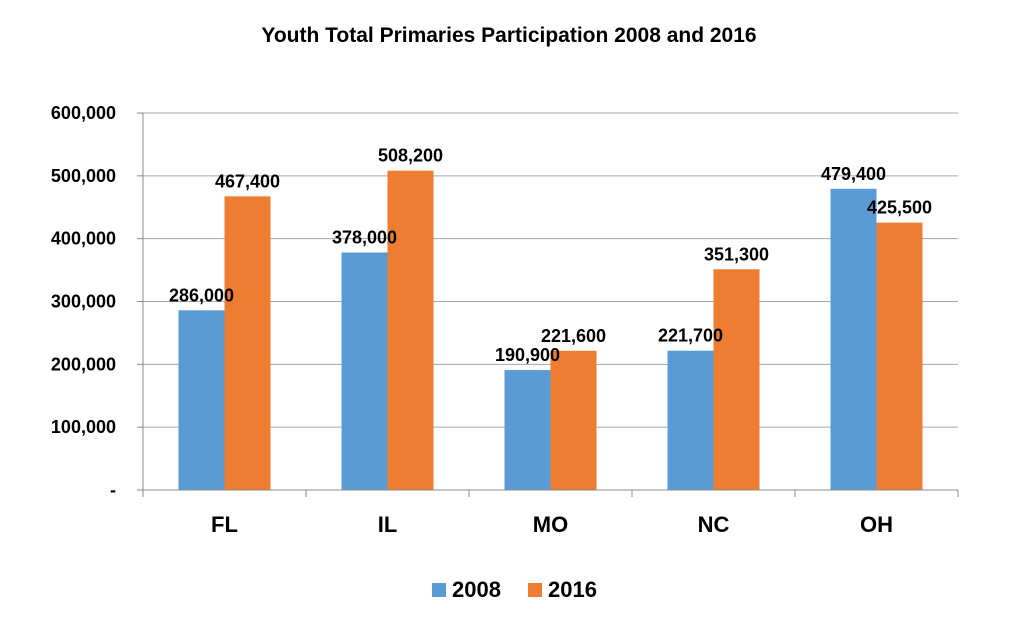 This screenshot has width=1024, height=619. Describe the element at coordinates (364, 237) in the screenshot. I see `data-label-il-2008: 378,000` at that location.